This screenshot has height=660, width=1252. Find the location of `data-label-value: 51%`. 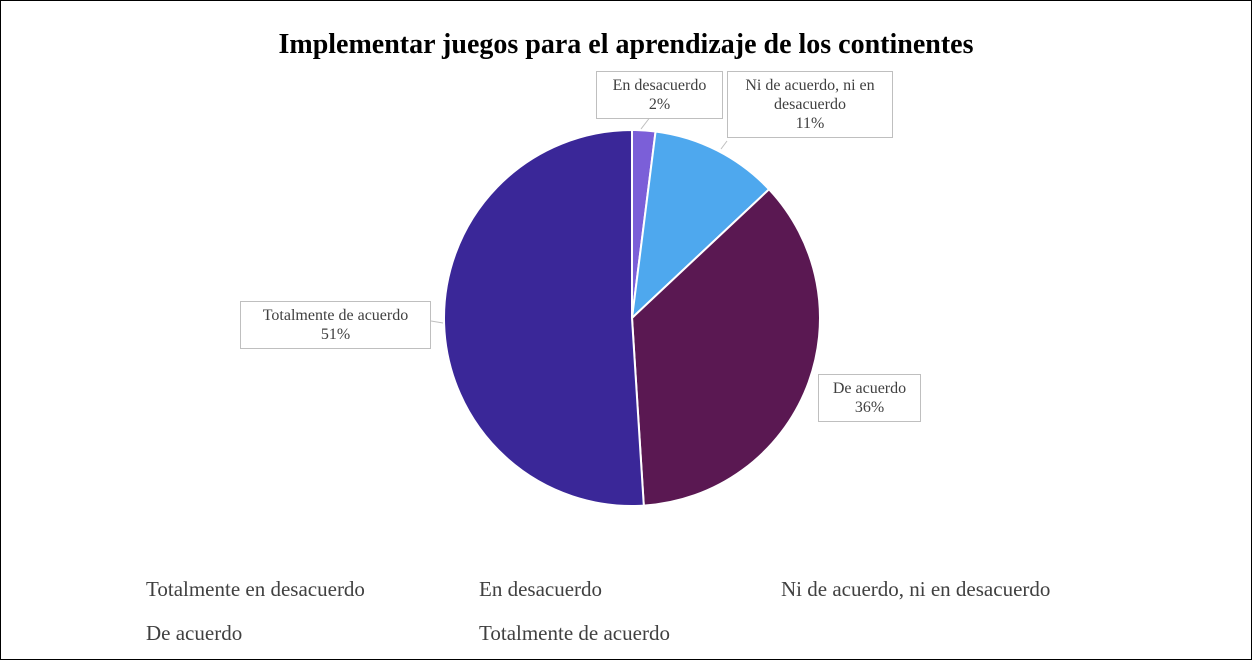

data-label-value: 51% is located at coordinates (335, 334).